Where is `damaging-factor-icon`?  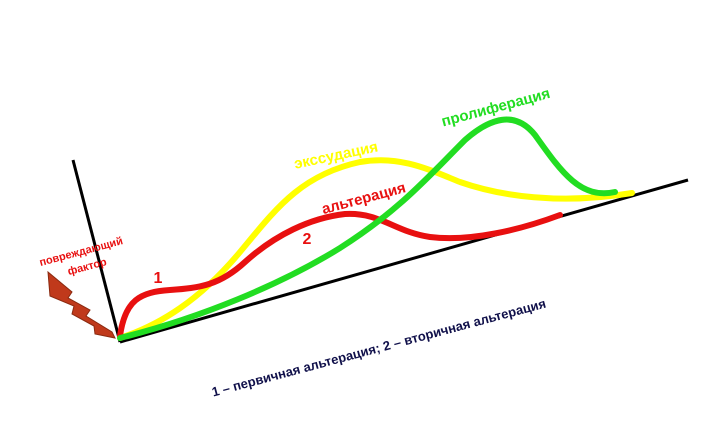 damaging-factor-icon is located at coordinates (81, 304).